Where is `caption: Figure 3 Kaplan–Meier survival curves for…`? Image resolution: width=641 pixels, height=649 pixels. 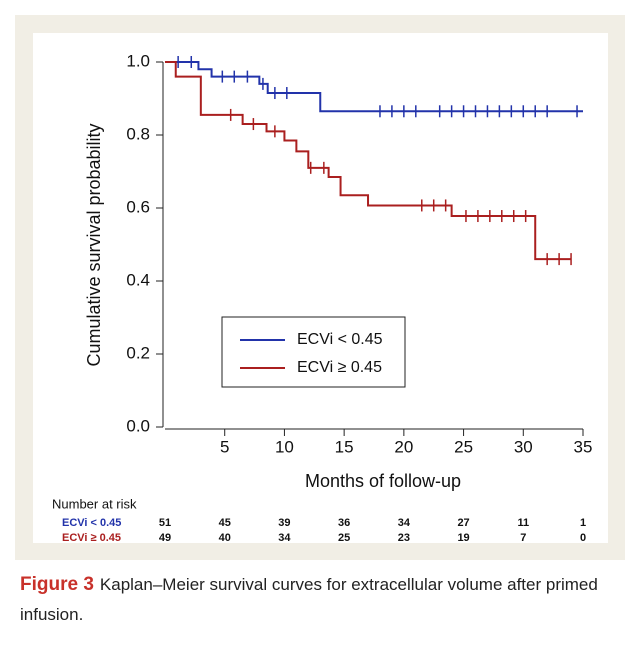 caption: Figure 3 Kaplan–Meier survival curves for… is located at coordinates (322, 600).